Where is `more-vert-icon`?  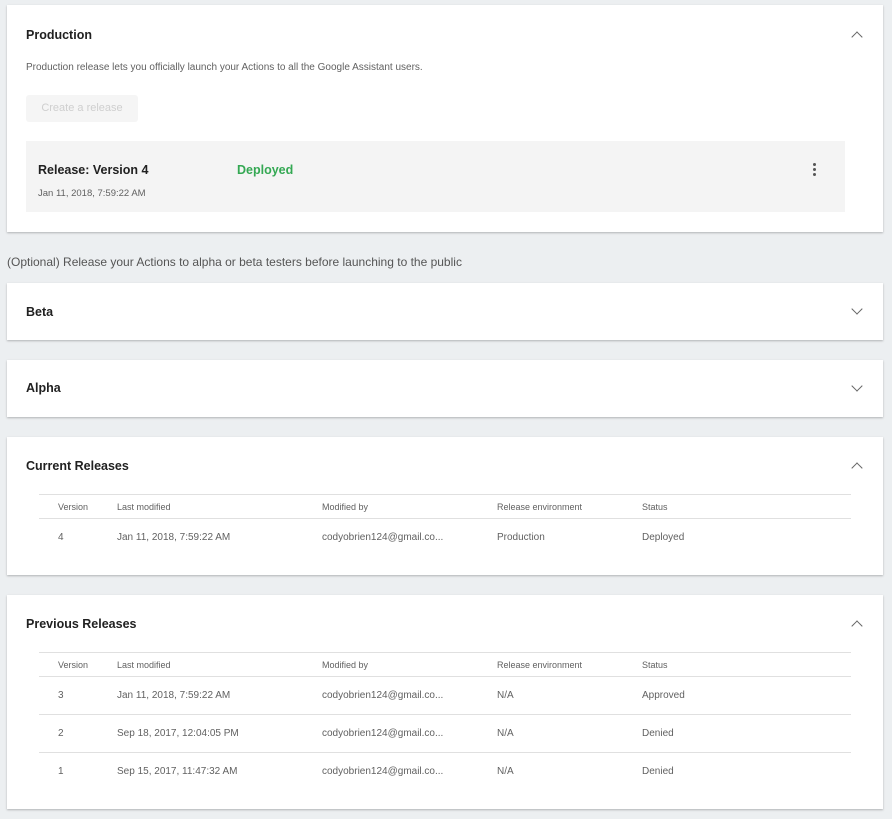
more-vert-icon is located at coordinates (814, 170).